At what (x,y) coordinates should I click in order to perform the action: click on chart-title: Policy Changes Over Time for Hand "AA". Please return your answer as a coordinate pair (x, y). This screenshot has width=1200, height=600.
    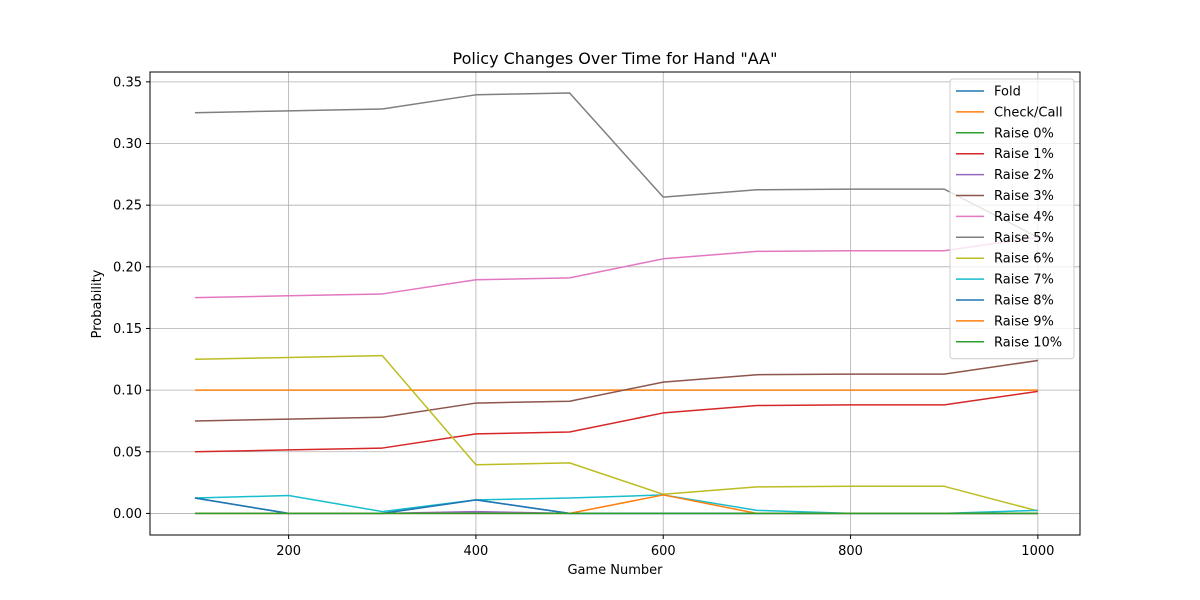
    Looking at the image, I should click on (615, 58).